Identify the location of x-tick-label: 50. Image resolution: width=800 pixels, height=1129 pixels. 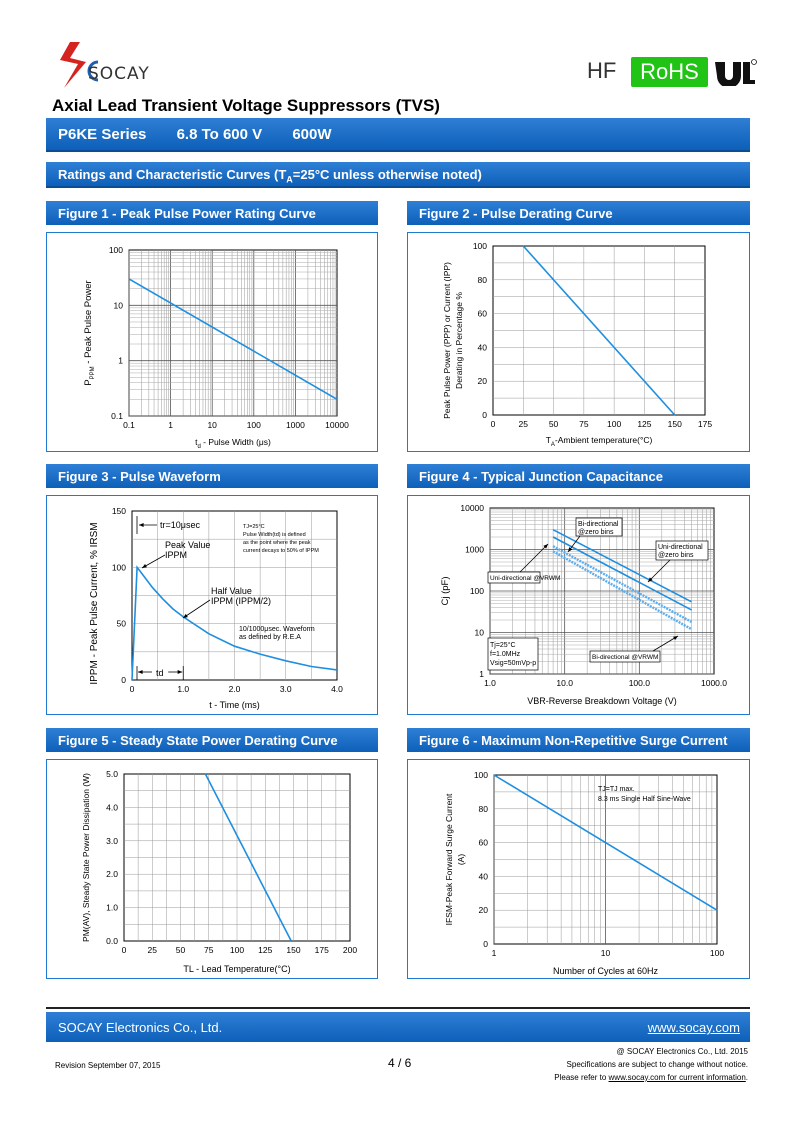
(554, 424).